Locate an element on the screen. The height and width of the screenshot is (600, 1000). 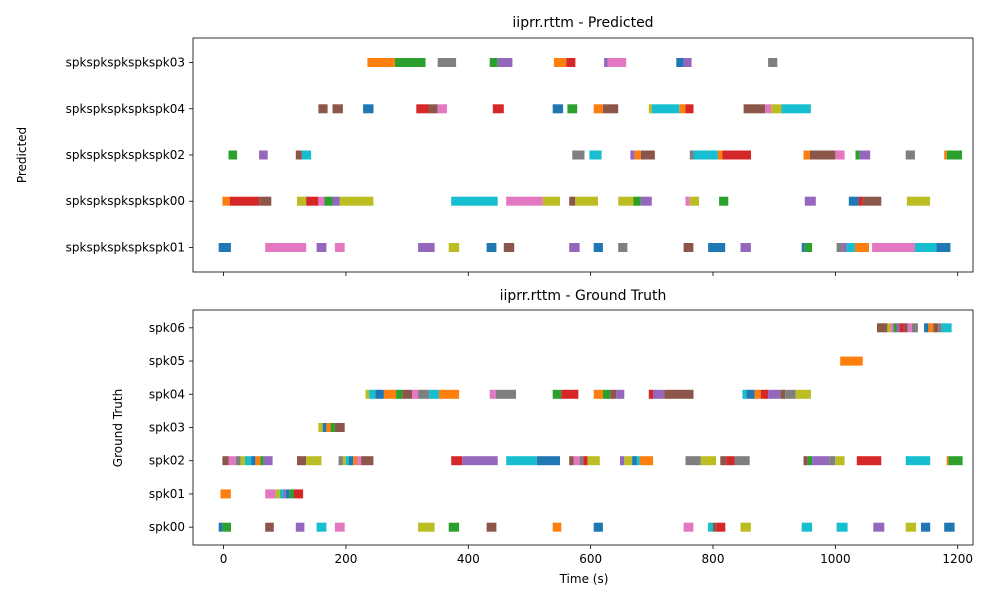
ground-truth-ytick-label: spk06 is located at coordinates (167, 328).